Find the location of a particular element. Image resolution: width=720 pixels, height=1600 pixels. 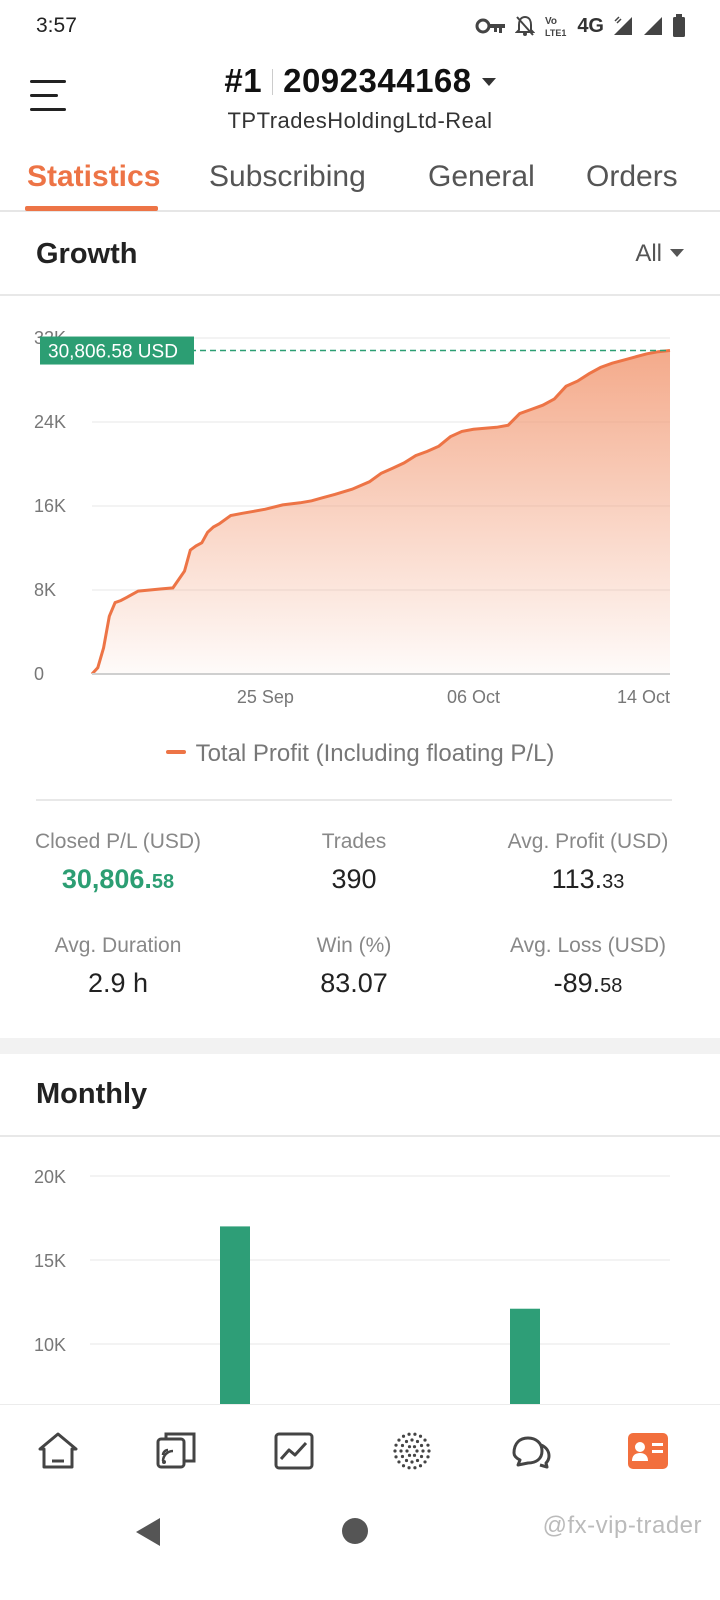

app-header: #1 2092344168 TPTradesHoldingLtd-Real is located at coordinates (360, 100).